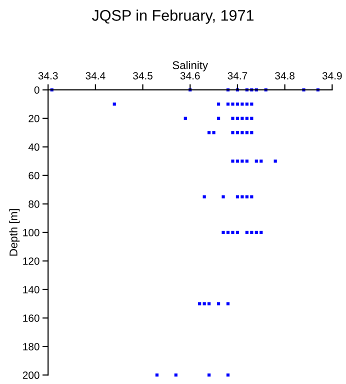  I want to click on x-tick-label: 34.9, so click(332, 76).